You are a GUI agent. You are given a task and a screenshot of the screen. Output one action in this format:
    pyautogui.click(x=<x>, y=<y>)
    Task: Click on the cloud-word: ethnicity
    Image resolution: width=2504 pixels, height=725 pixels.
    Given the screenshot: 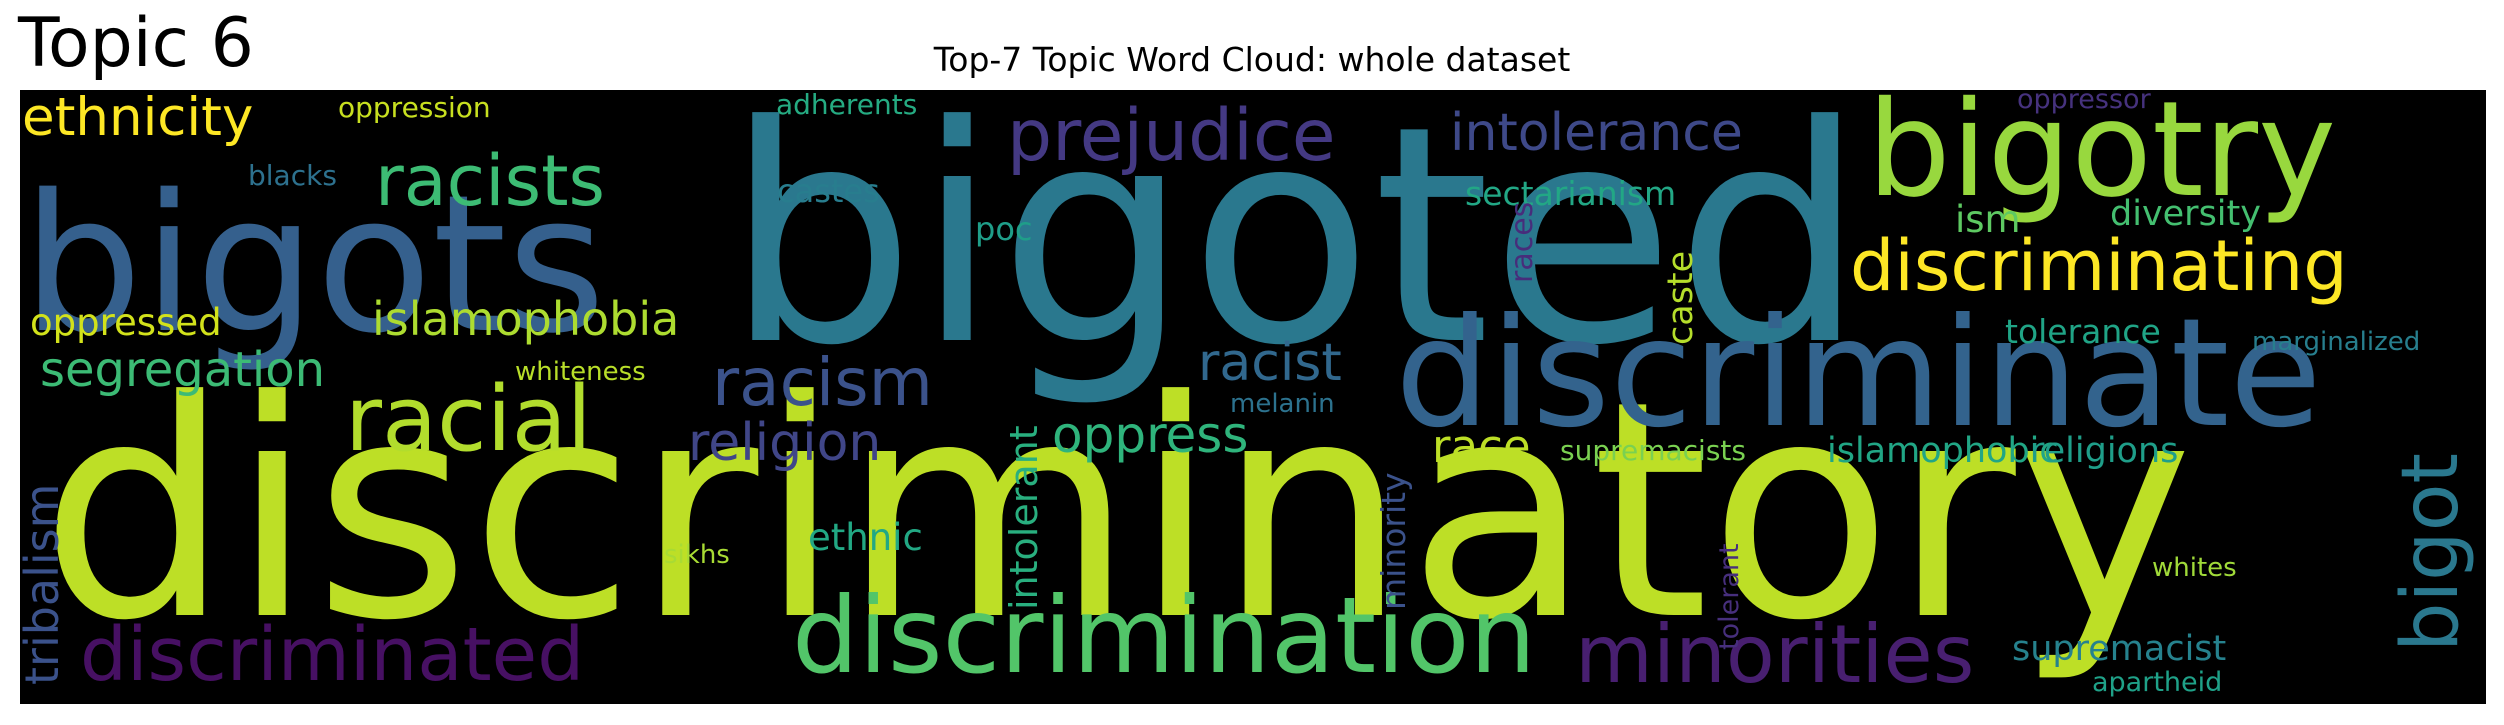 What is the action you would take?
    pyautogui.click(x=137, y=119)
    